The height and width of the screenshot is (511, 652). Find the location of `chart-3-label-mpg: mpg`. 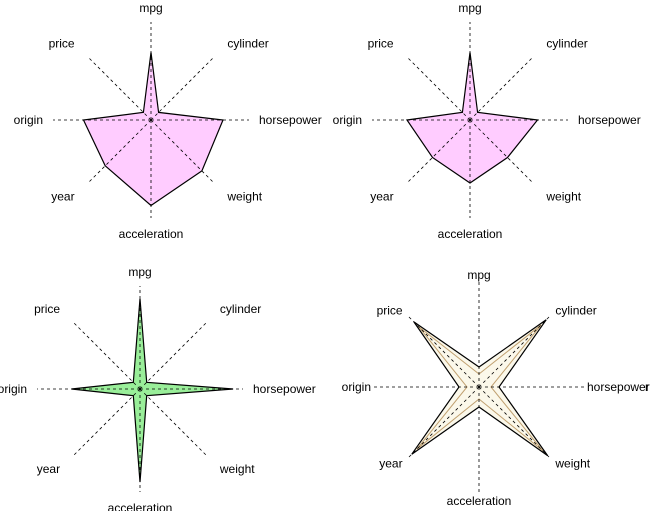

chart-3-label-mpg: mpg is located at coordinates (139, 272).